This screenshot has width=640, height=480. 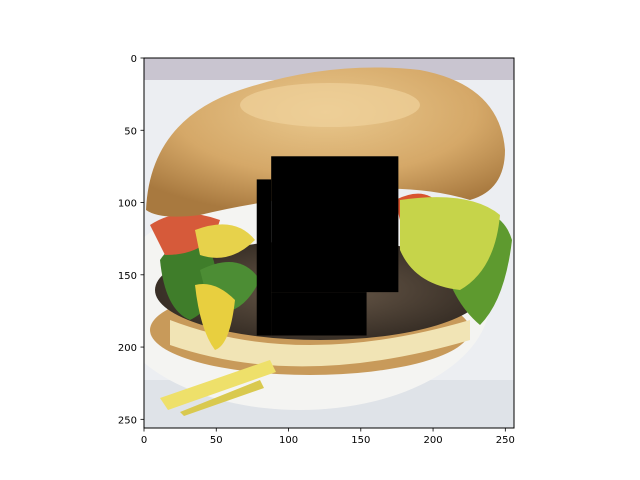 What do you see at coordinates (144, 440) in the screenshot?
I see `x-tick-label-0: 0` at bounding box center [144, 440].